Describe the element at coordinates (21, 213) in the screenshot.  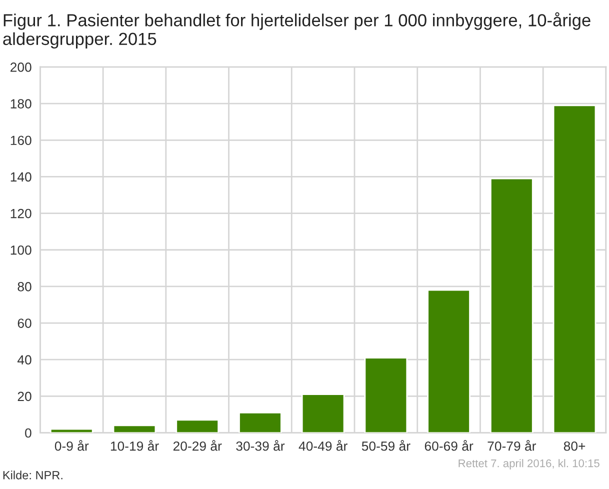
I see `y-tick-label: 120` at that location.